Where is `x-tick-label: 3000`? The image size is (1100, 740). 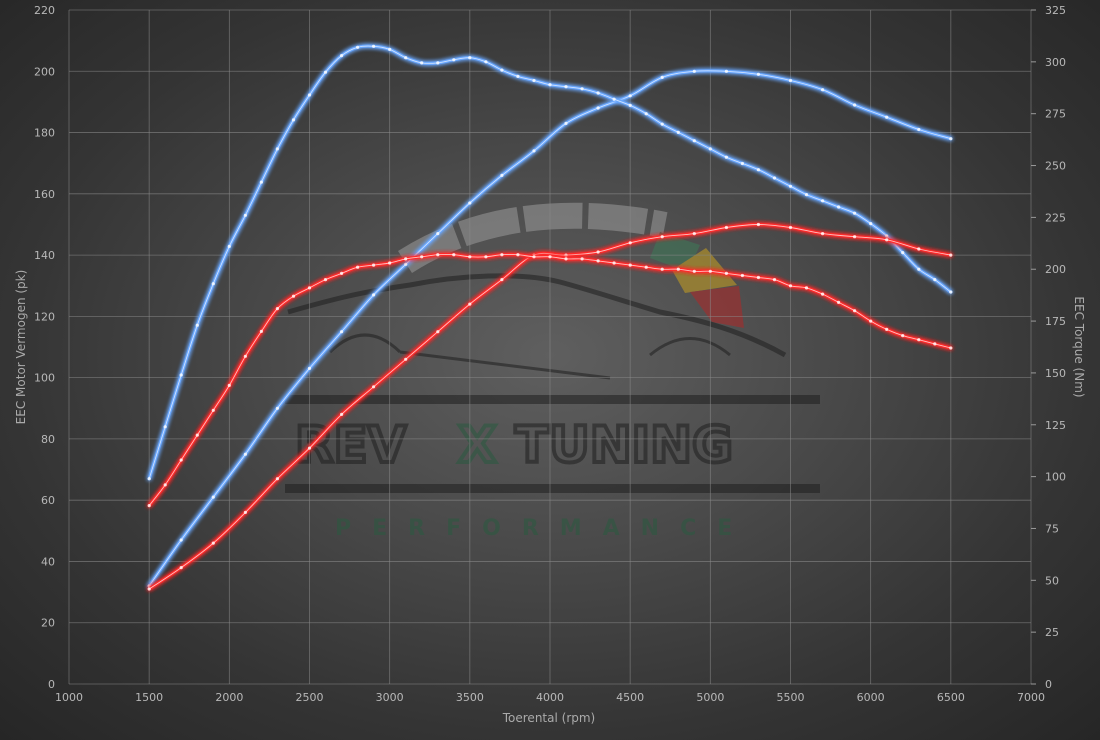 x-tick-label: 3000 is located at coordinates (390, 697).